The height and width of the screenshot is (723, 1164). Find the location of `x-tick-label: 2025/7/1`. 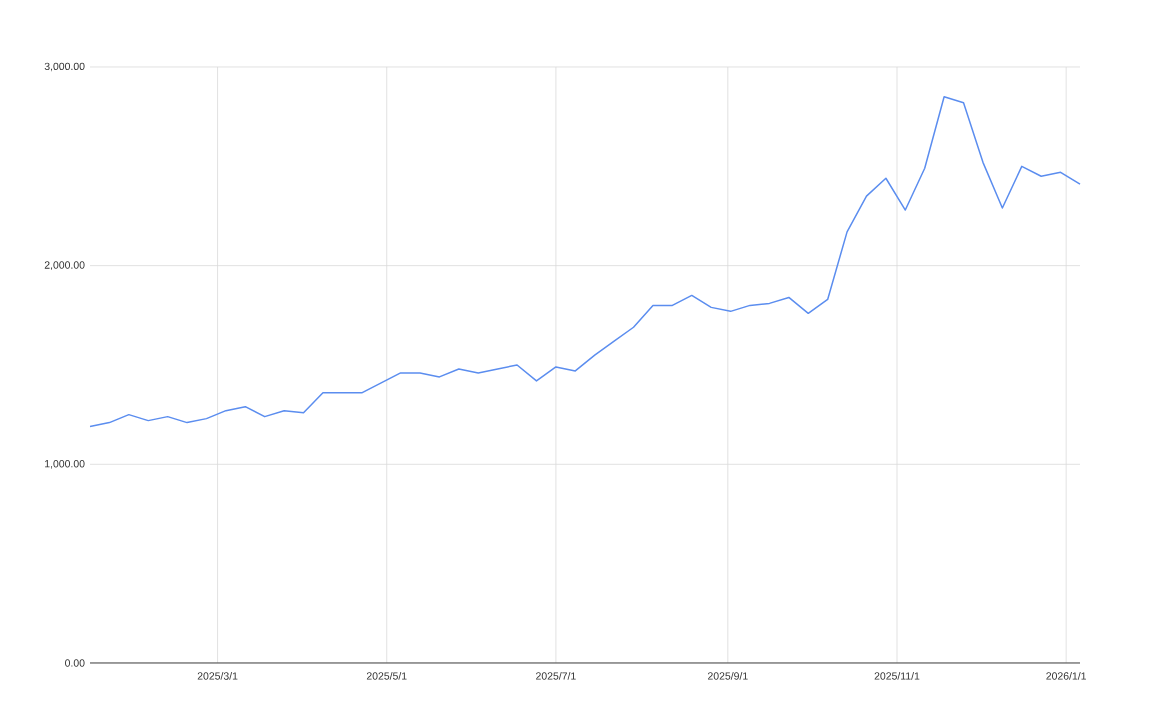

x-tick-label: 2025/7/1 is located at coordinates (556, 676).